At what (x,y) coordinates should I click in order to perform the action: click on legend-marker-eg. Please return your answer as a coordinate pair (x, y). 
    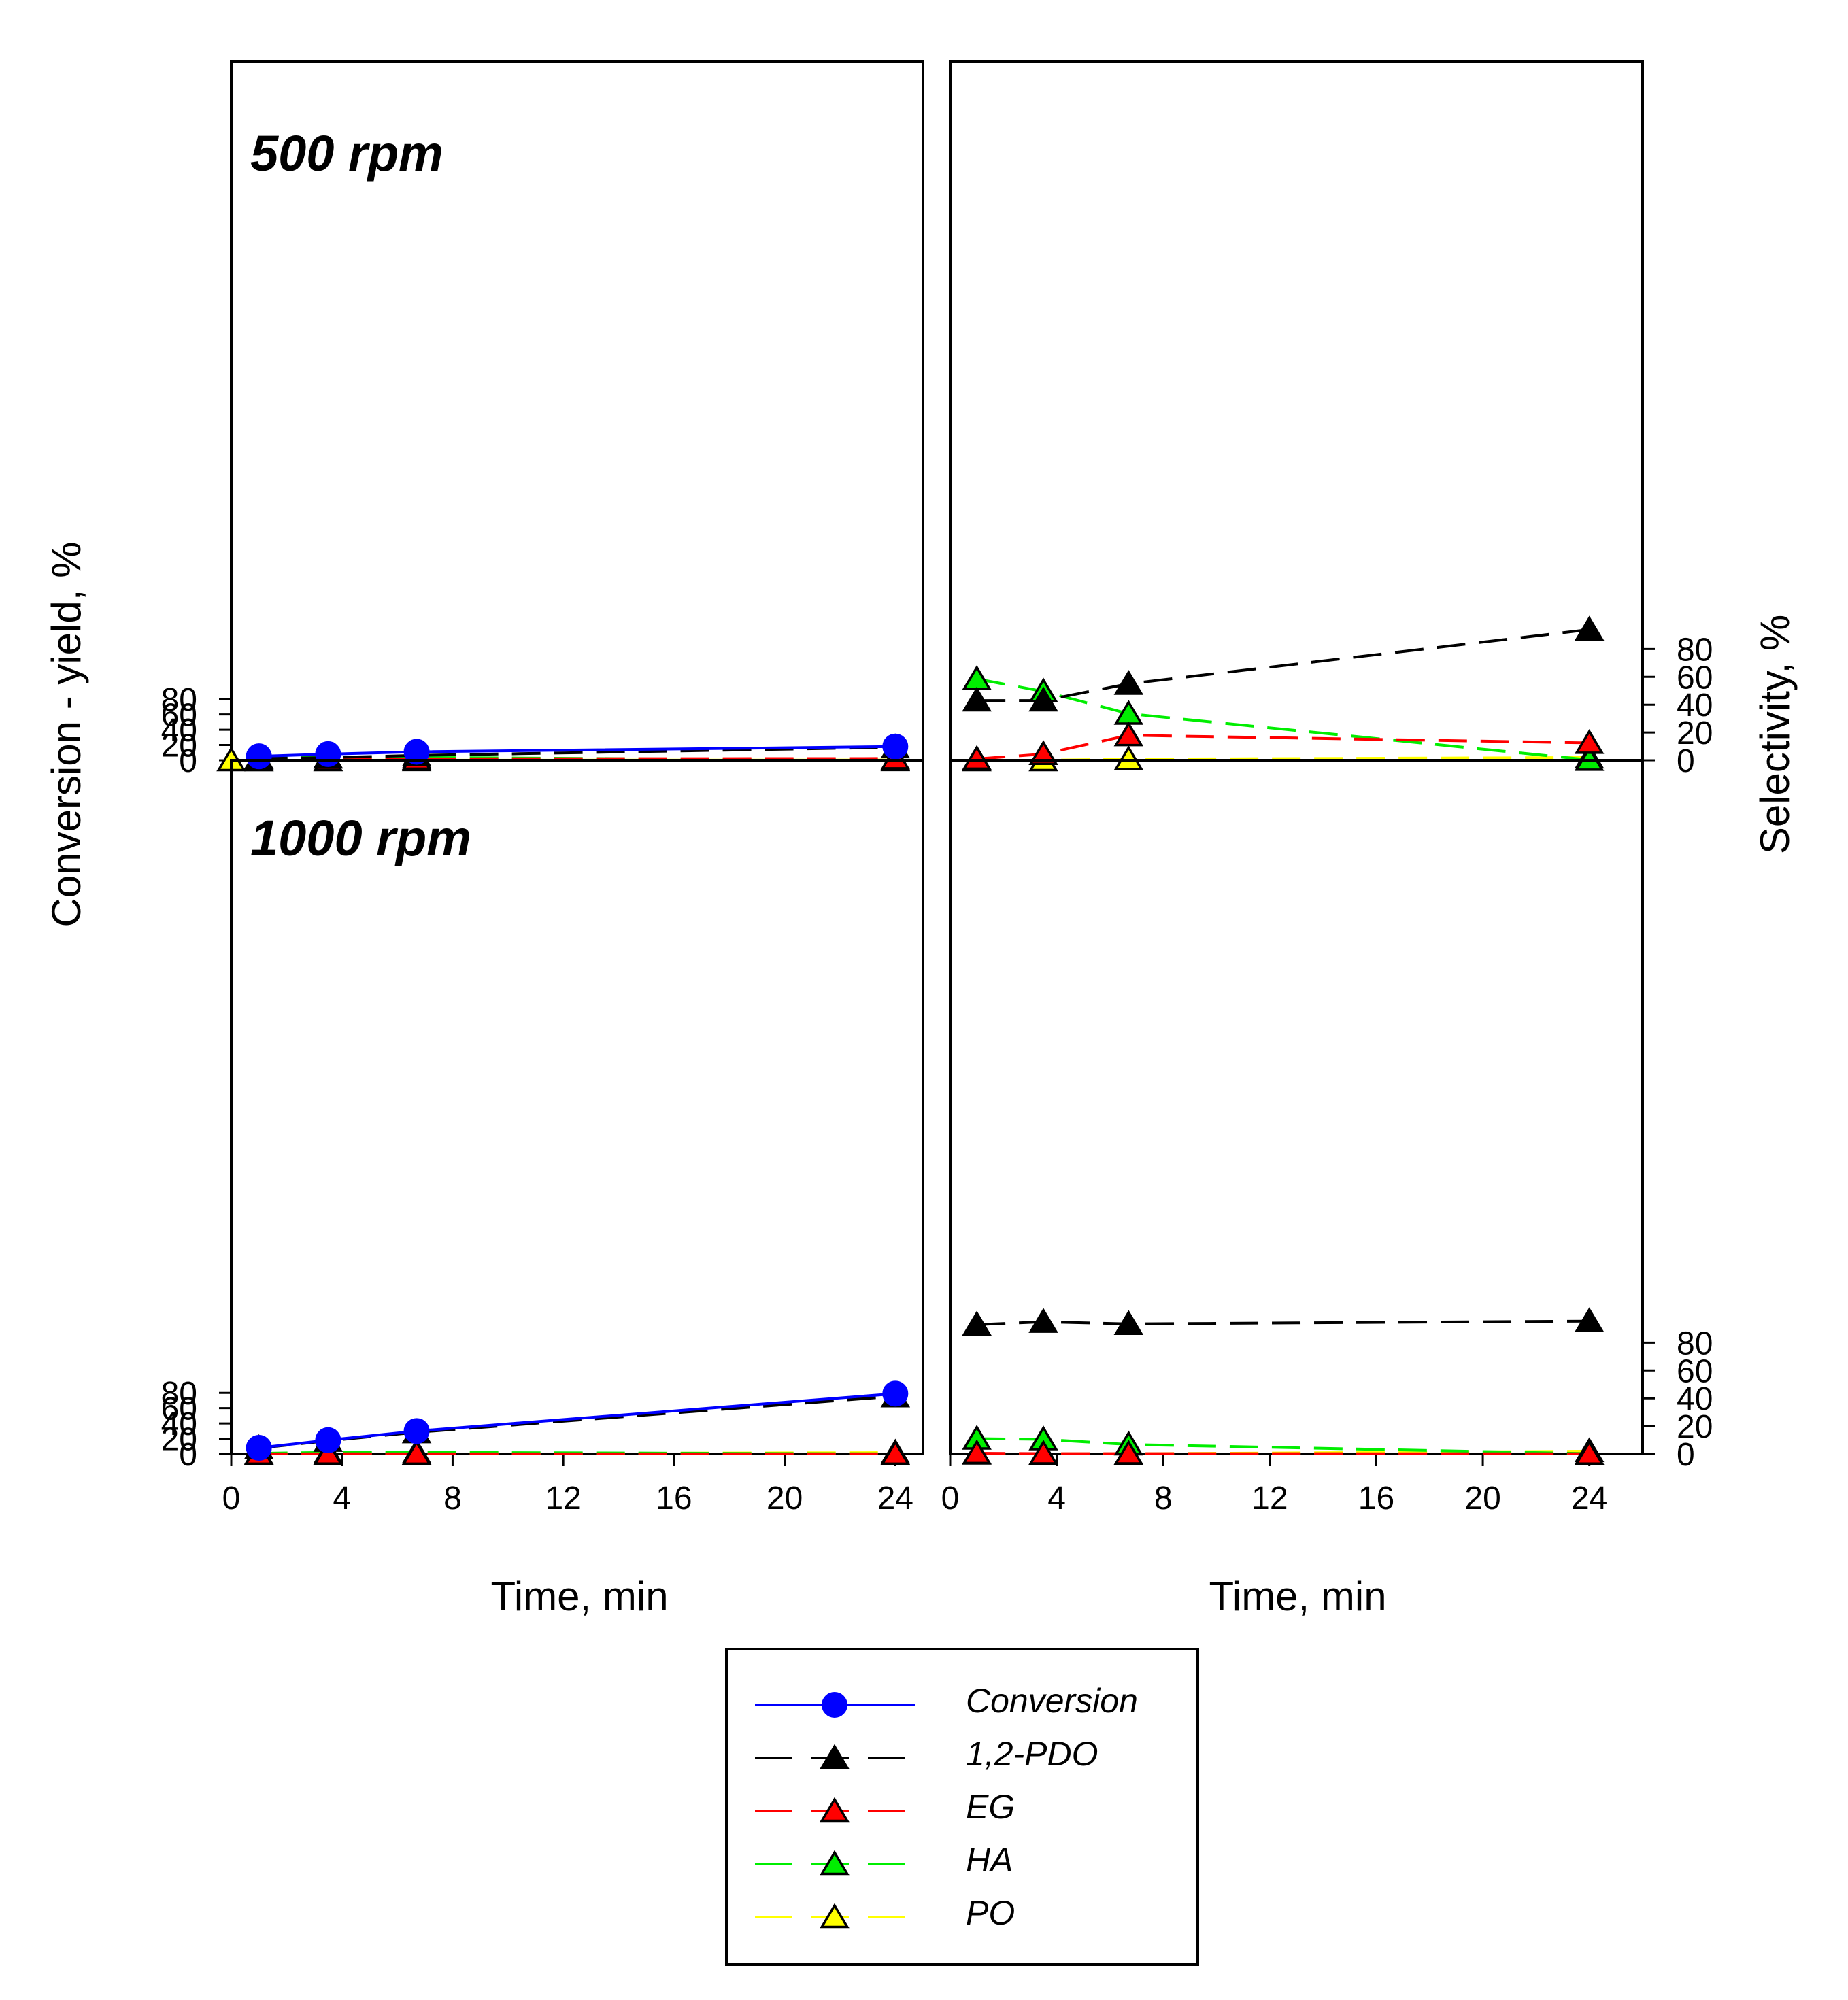
    Looking at the image, I should click on (835, 1810).